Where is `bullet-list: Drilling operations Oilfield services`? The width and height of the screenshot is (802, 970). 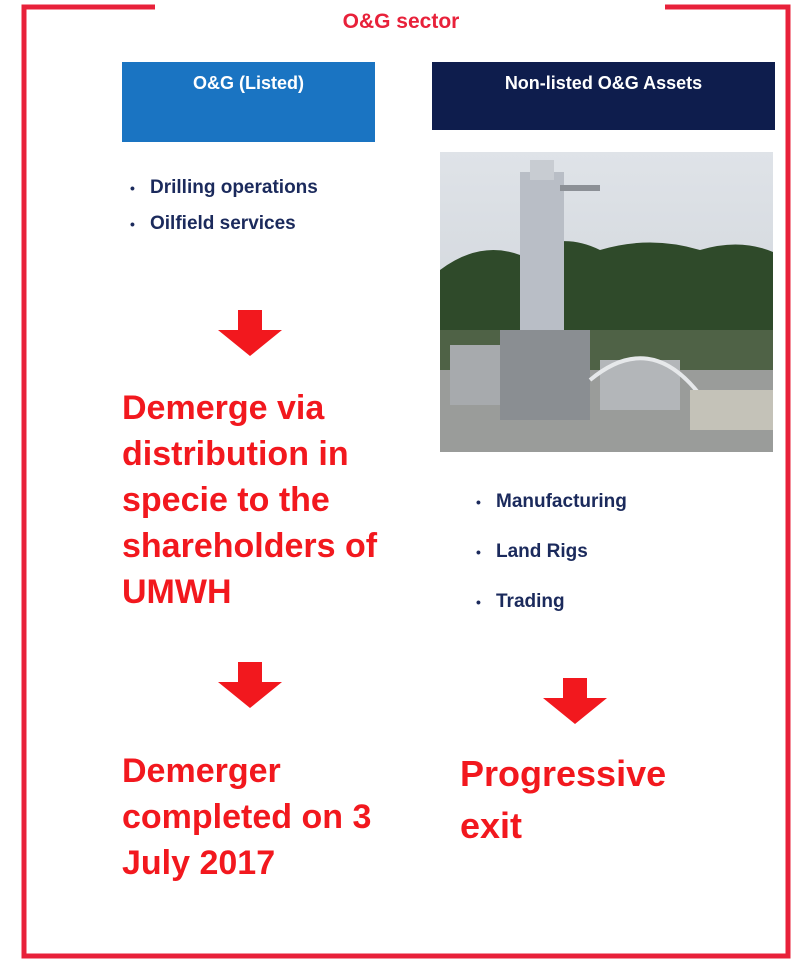 bullet-list: Drilling operations Oilfield services is located at coordinates (236, 206).